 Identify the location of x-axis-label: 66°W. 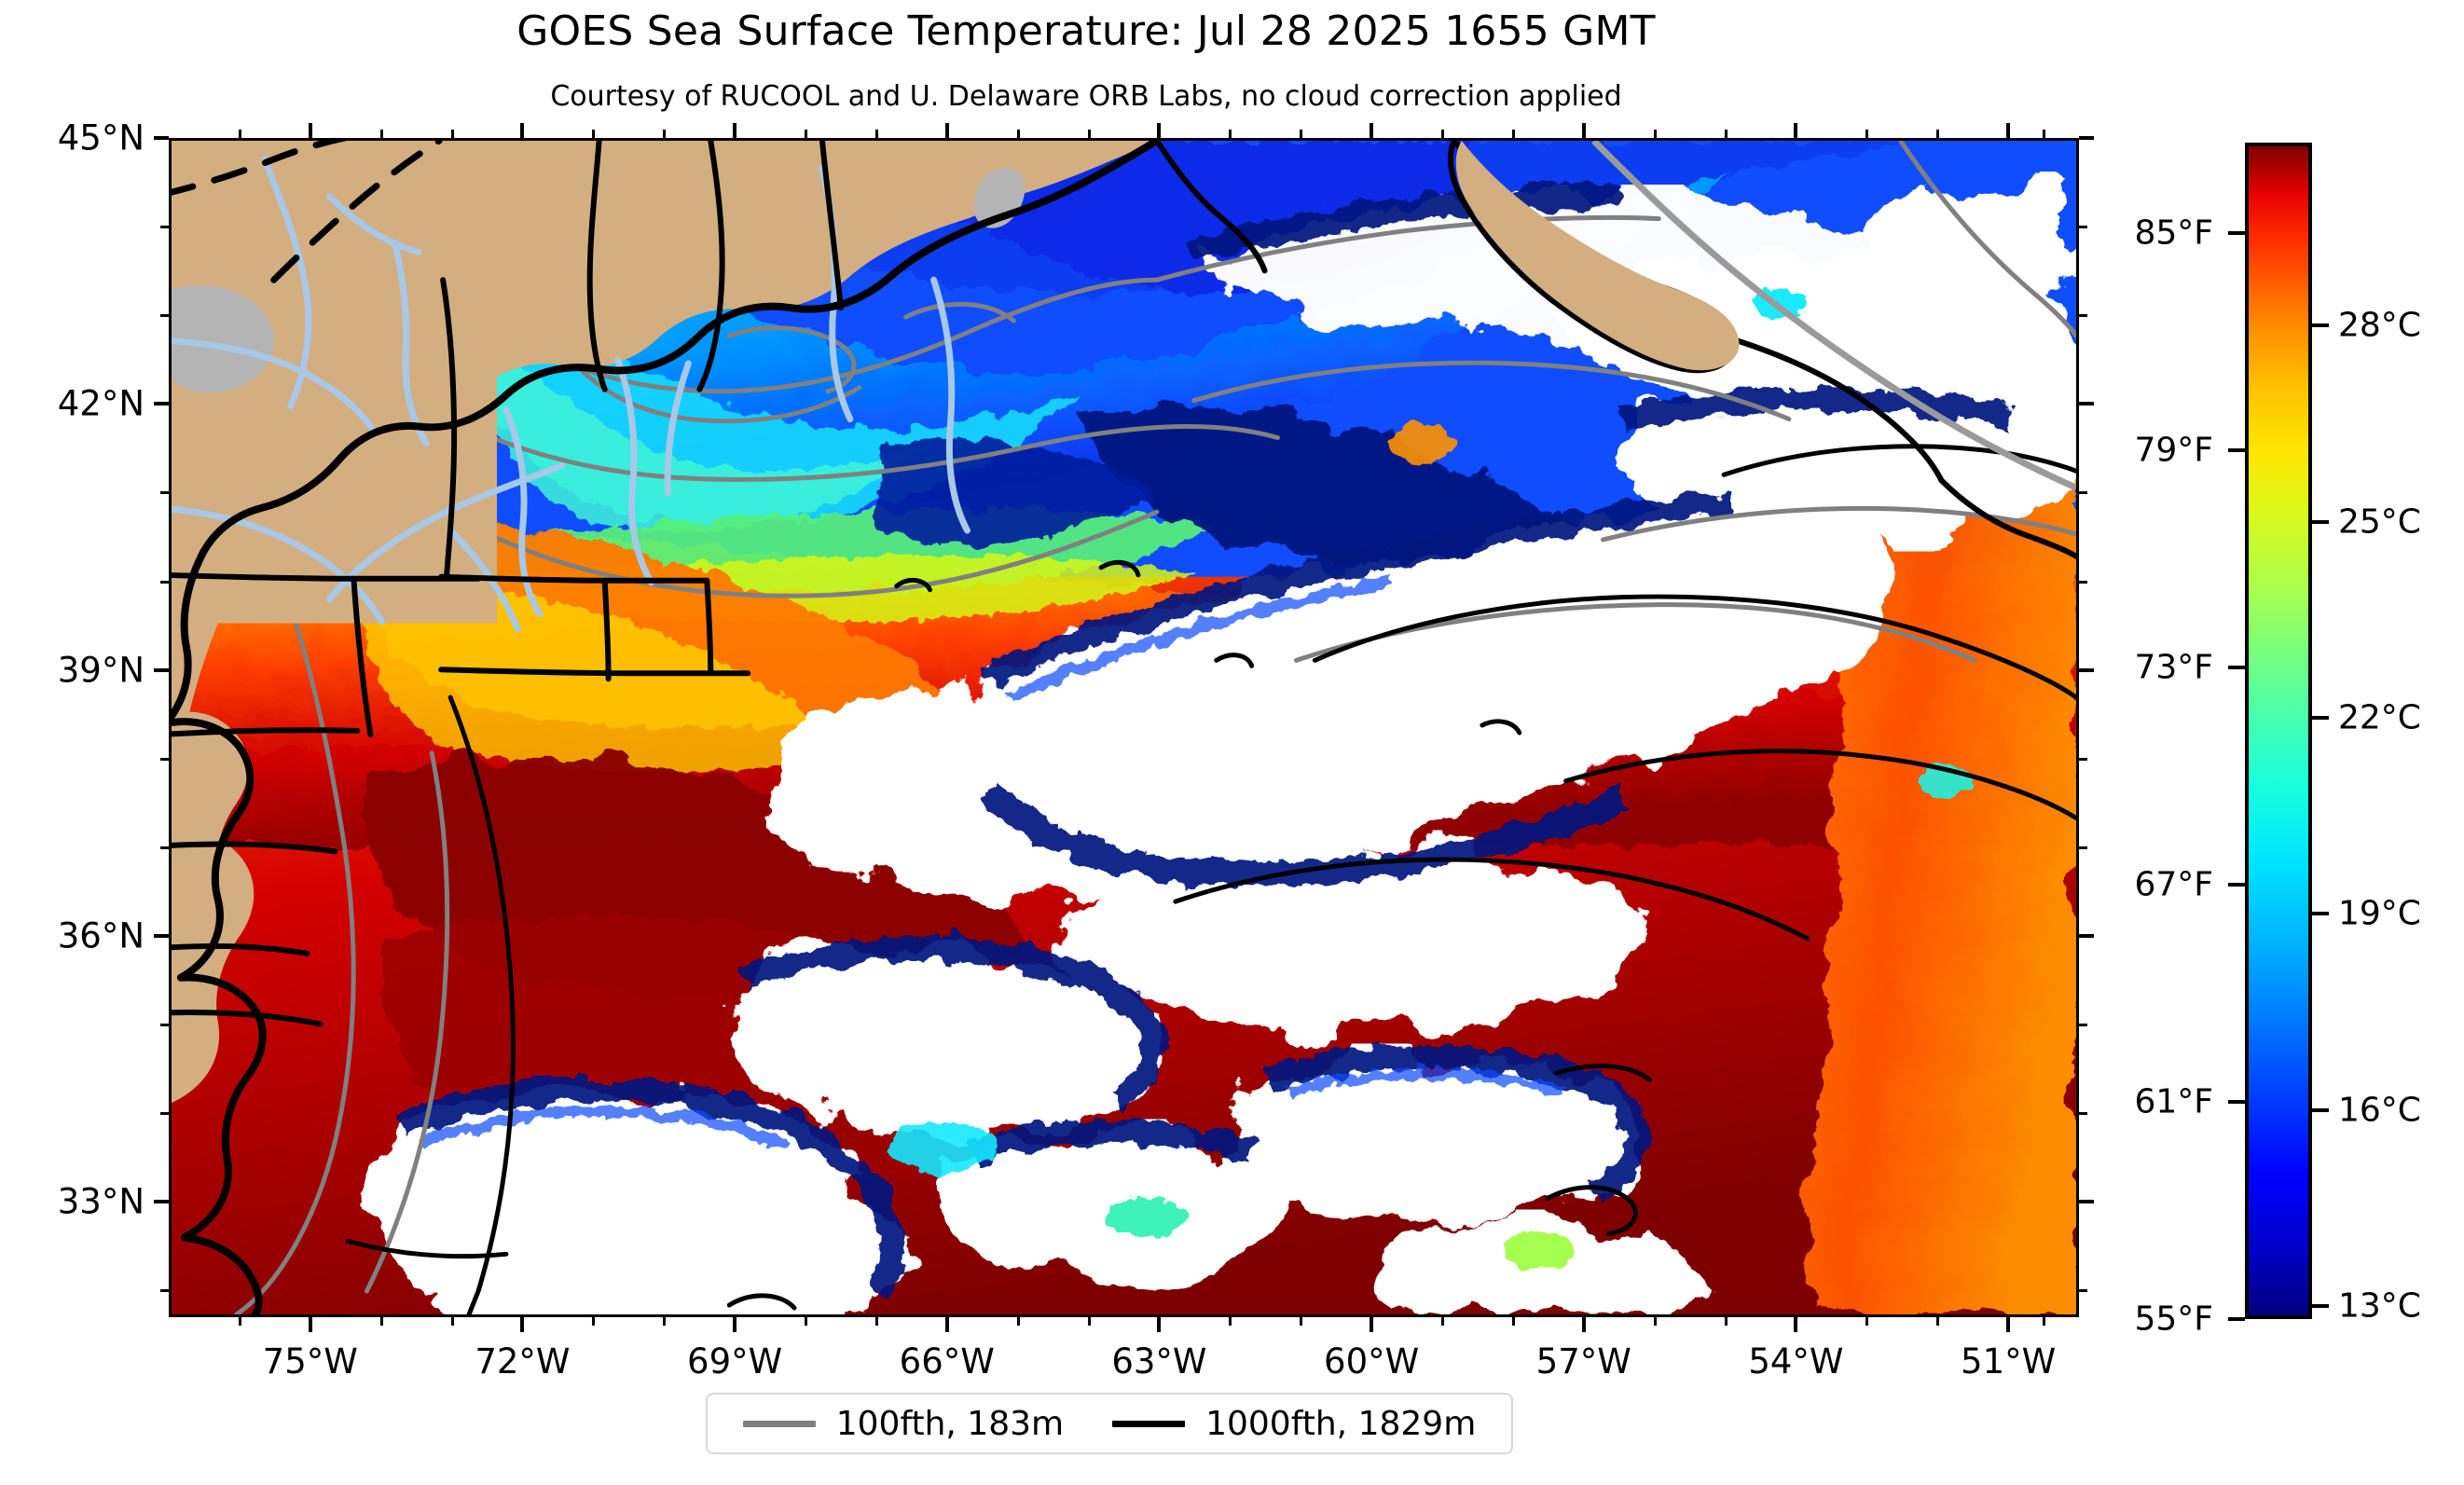
(947, 1361).